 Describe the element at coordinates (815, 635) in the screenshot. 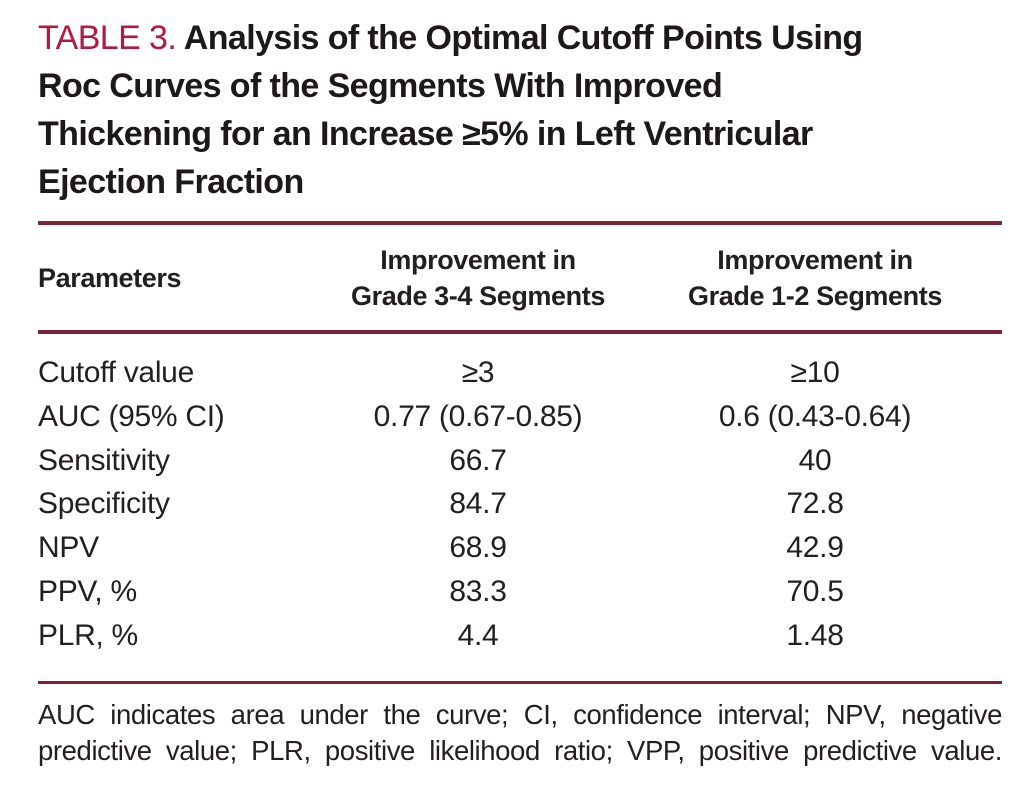

I see `value-grade-1-2: 1.48` at that location.